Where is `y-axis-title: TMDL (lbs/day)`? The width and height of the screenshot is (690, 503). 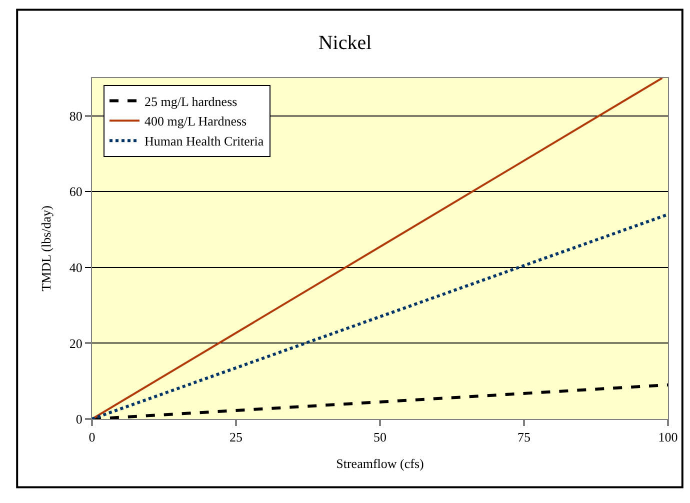 y-axis-title: TMDL (lbs/day) is located at coordinates (46, 249).